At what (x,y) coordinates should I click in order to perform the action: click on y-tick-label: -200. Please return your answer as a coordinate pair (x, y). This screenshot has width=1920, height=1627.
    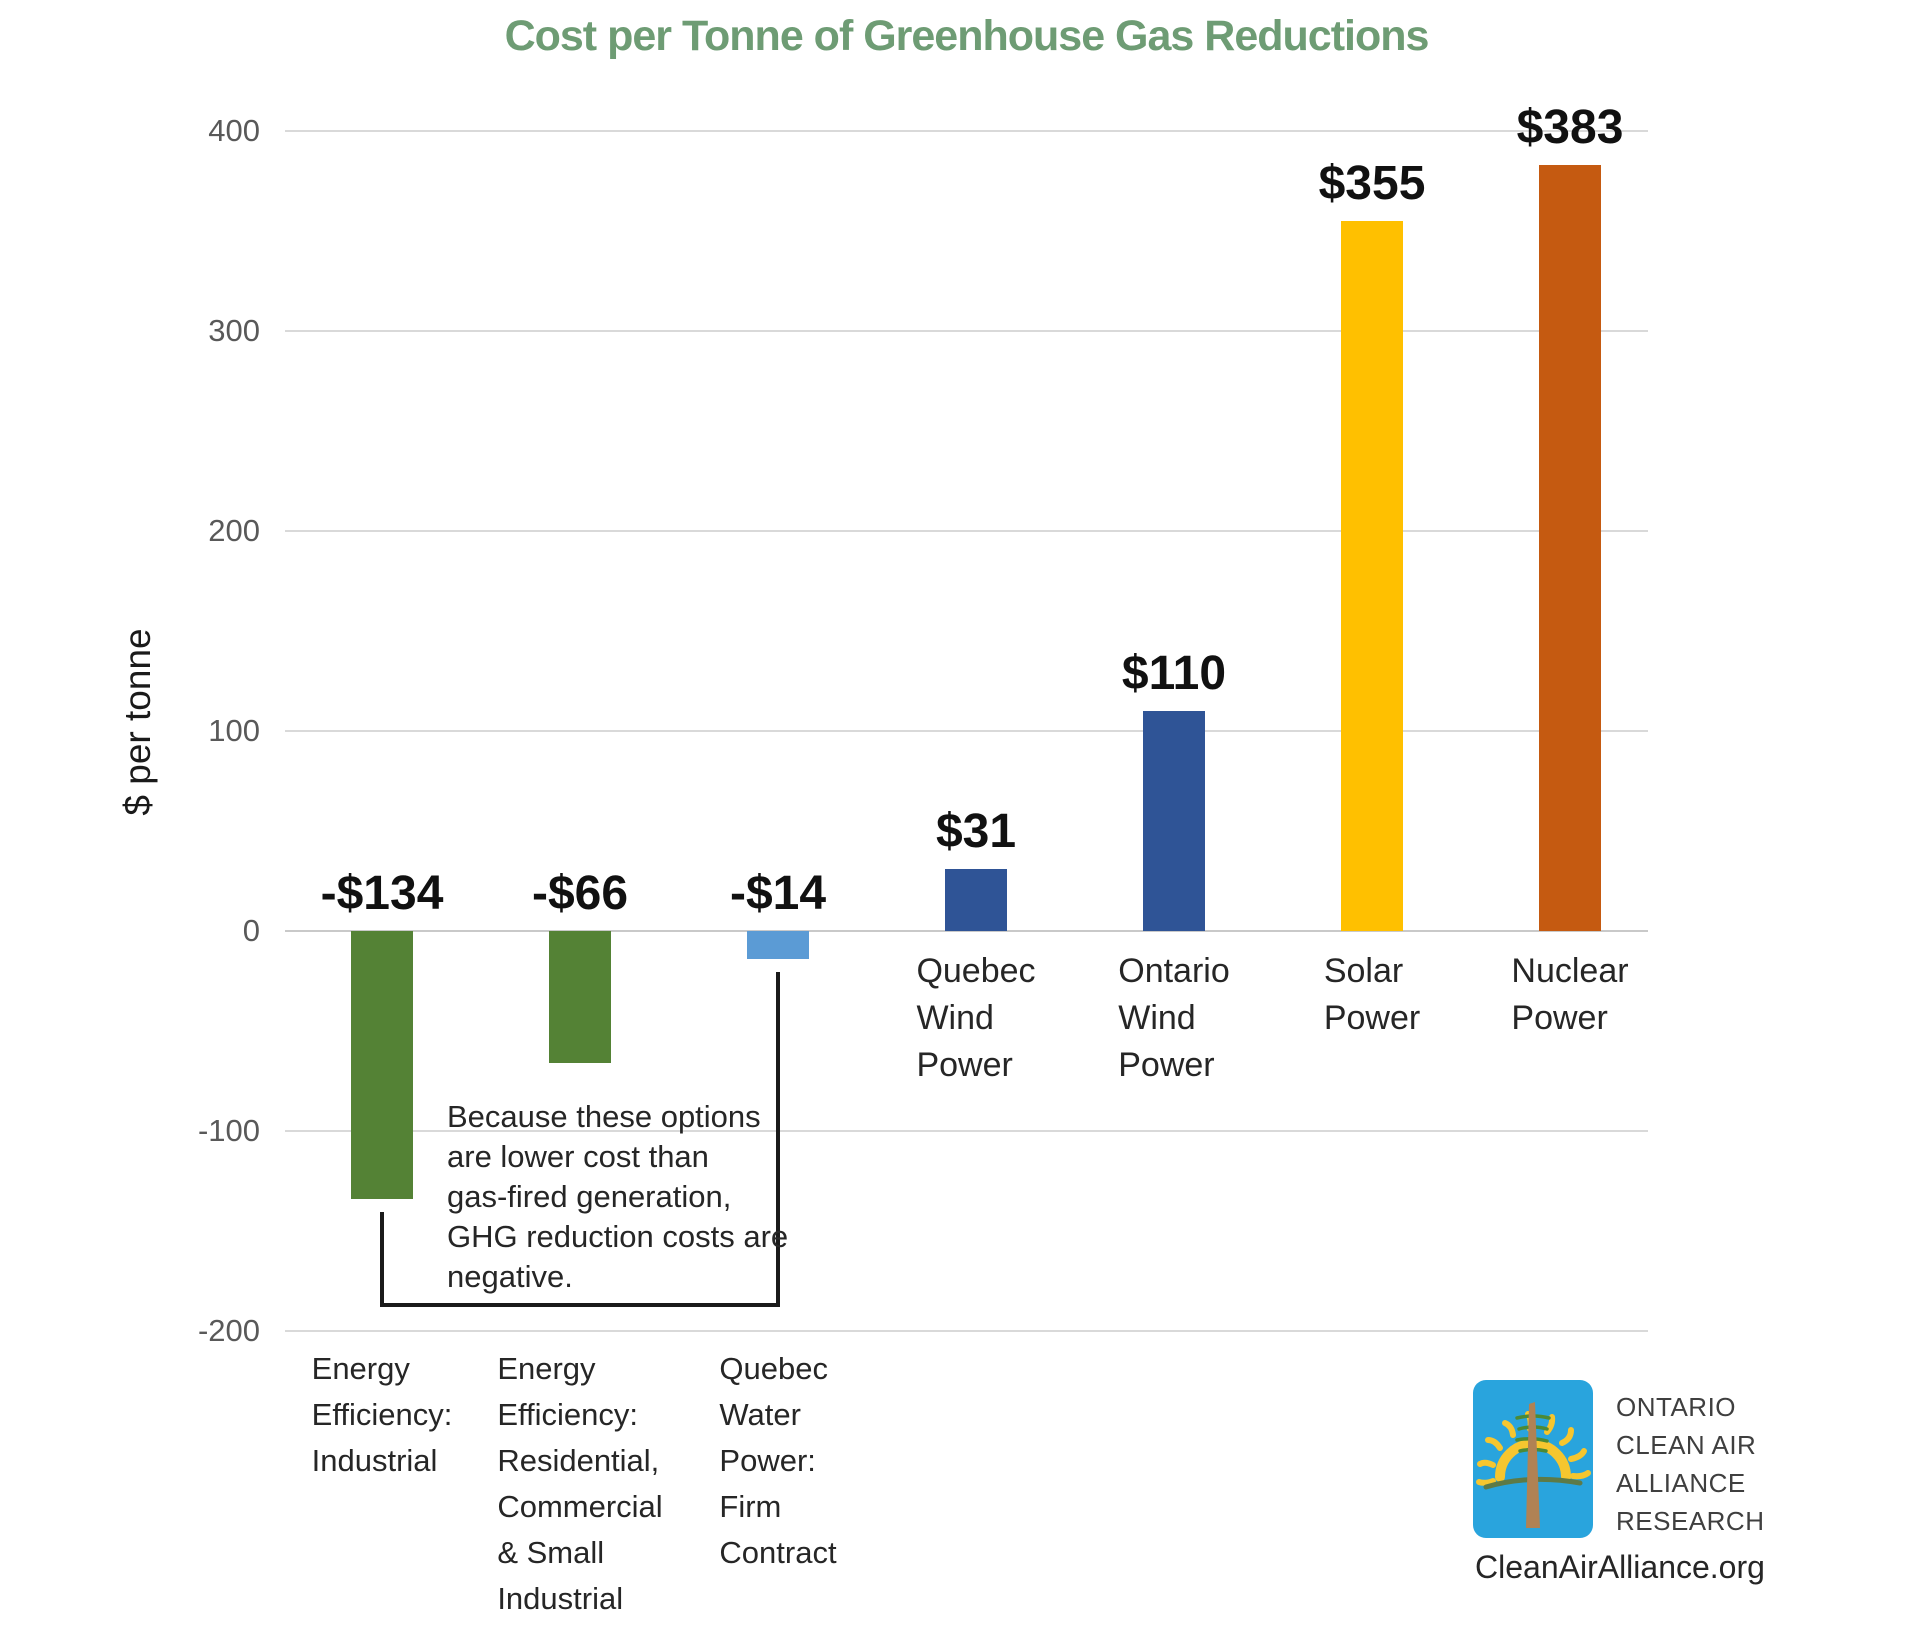
    Looking at the image, I should click on (228, 1330).